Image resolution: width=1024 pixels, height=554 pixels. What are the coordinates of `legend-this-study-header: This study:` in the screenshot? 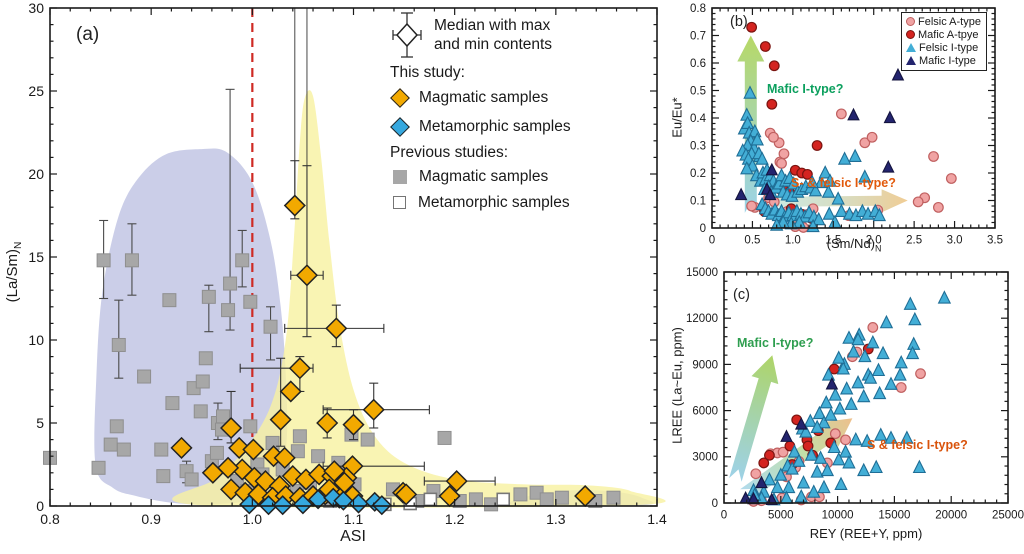 It's located at (427, 72).